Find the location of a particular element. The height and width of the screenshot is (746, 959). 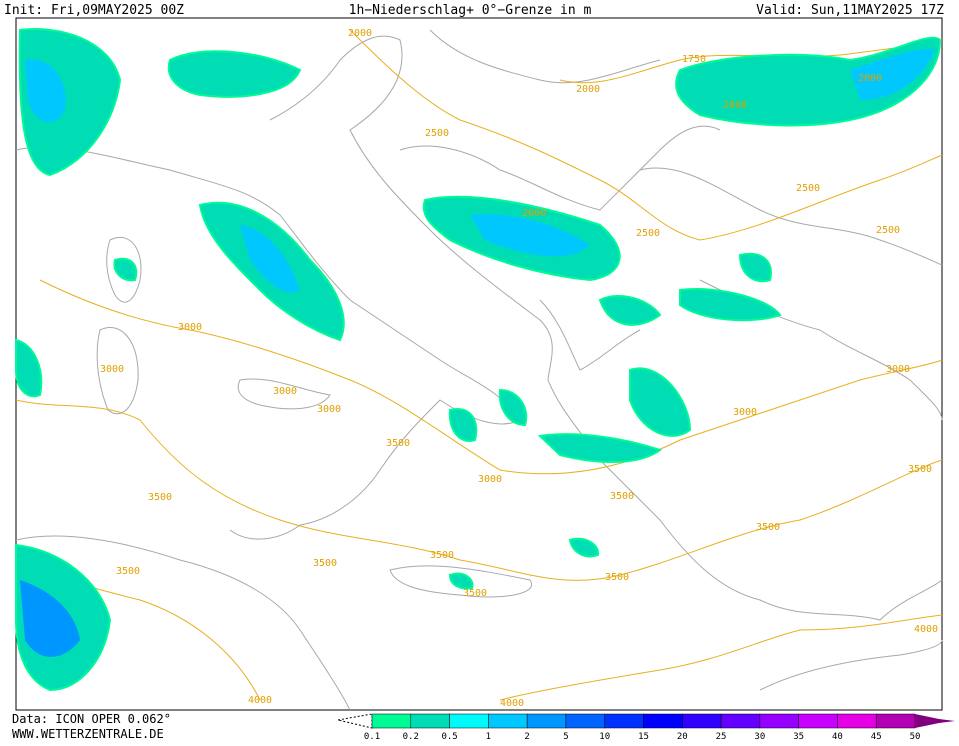

legend-bar: 0.1 0.2 0.5 1 2 5 10 15 20 25 30 35 40 45 50 is located at coordinates (659, 727).